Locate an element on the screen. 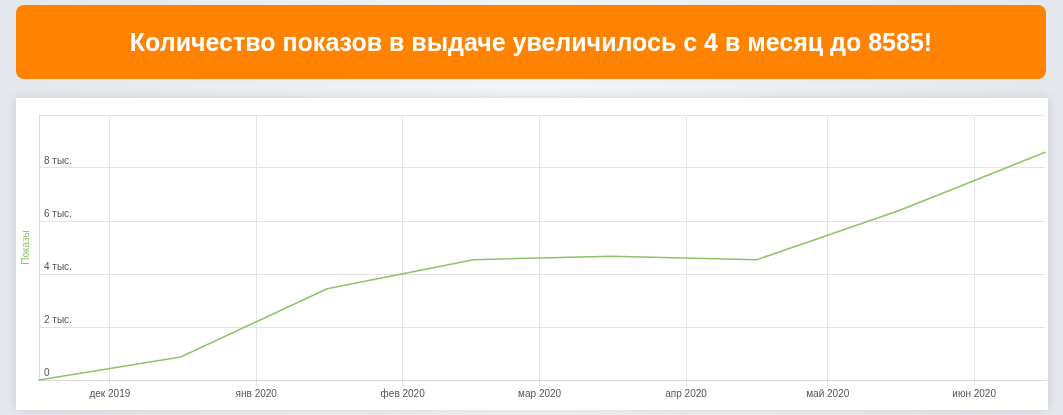 The height and width of the screenshot is (415, 1063). y-tick-label: 0 is located at coordinates (47, 372).